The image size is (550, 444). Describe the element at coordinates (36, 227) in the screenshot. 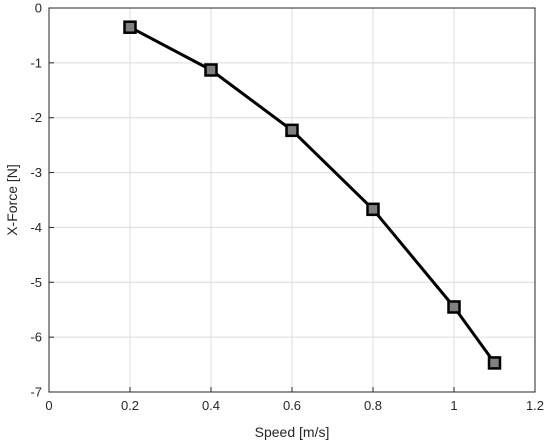

I see `y-tick-label: -4` at that location.